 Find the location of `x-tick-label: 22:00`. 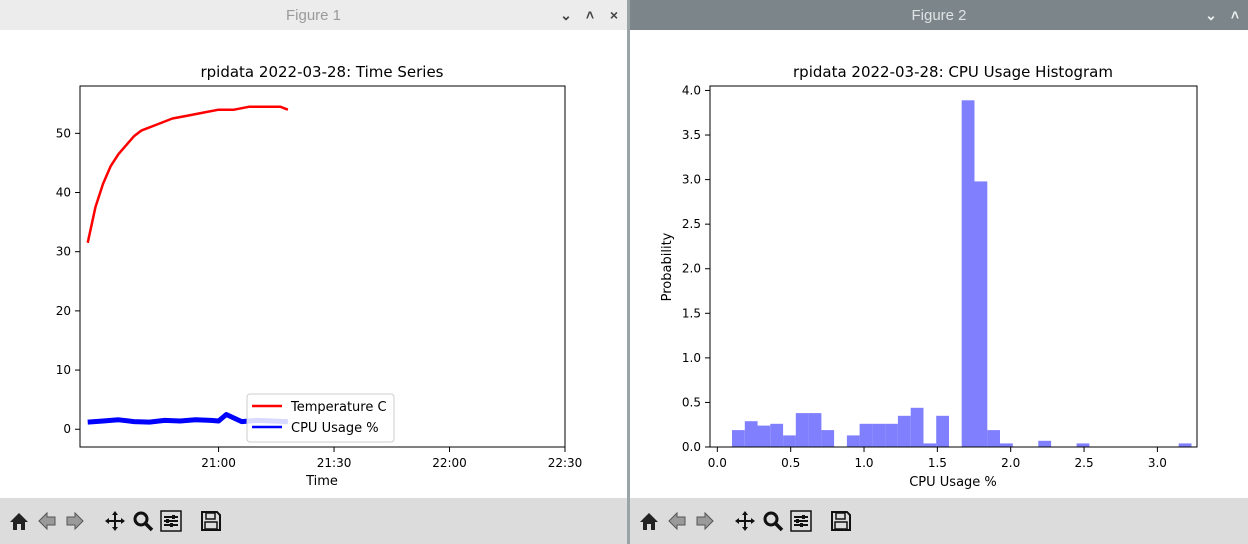

x-tick-label: 22:00 is located at coordinates (449, 463).